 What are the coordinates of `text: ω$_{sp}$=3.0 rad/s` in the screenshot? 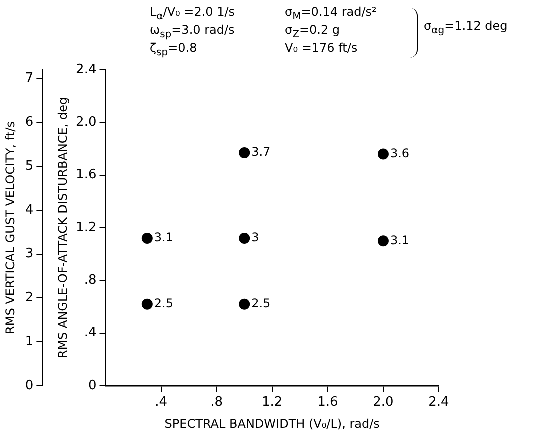 It's located at (192, 31).